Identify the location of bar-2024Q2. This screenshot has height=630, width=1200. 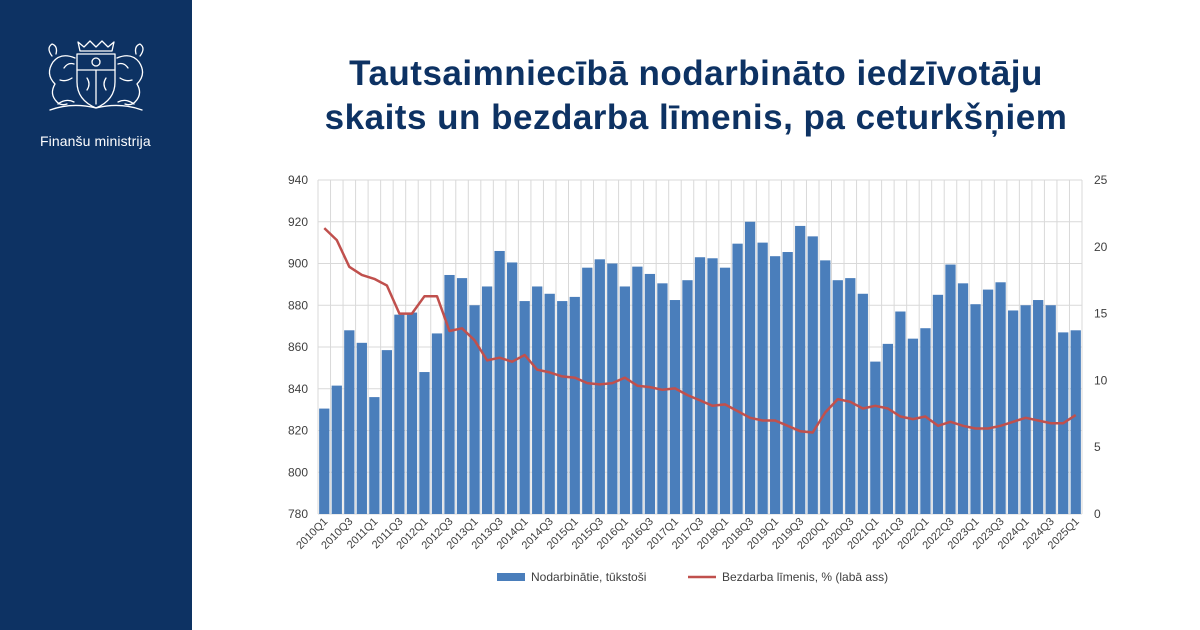
(1038, 407).